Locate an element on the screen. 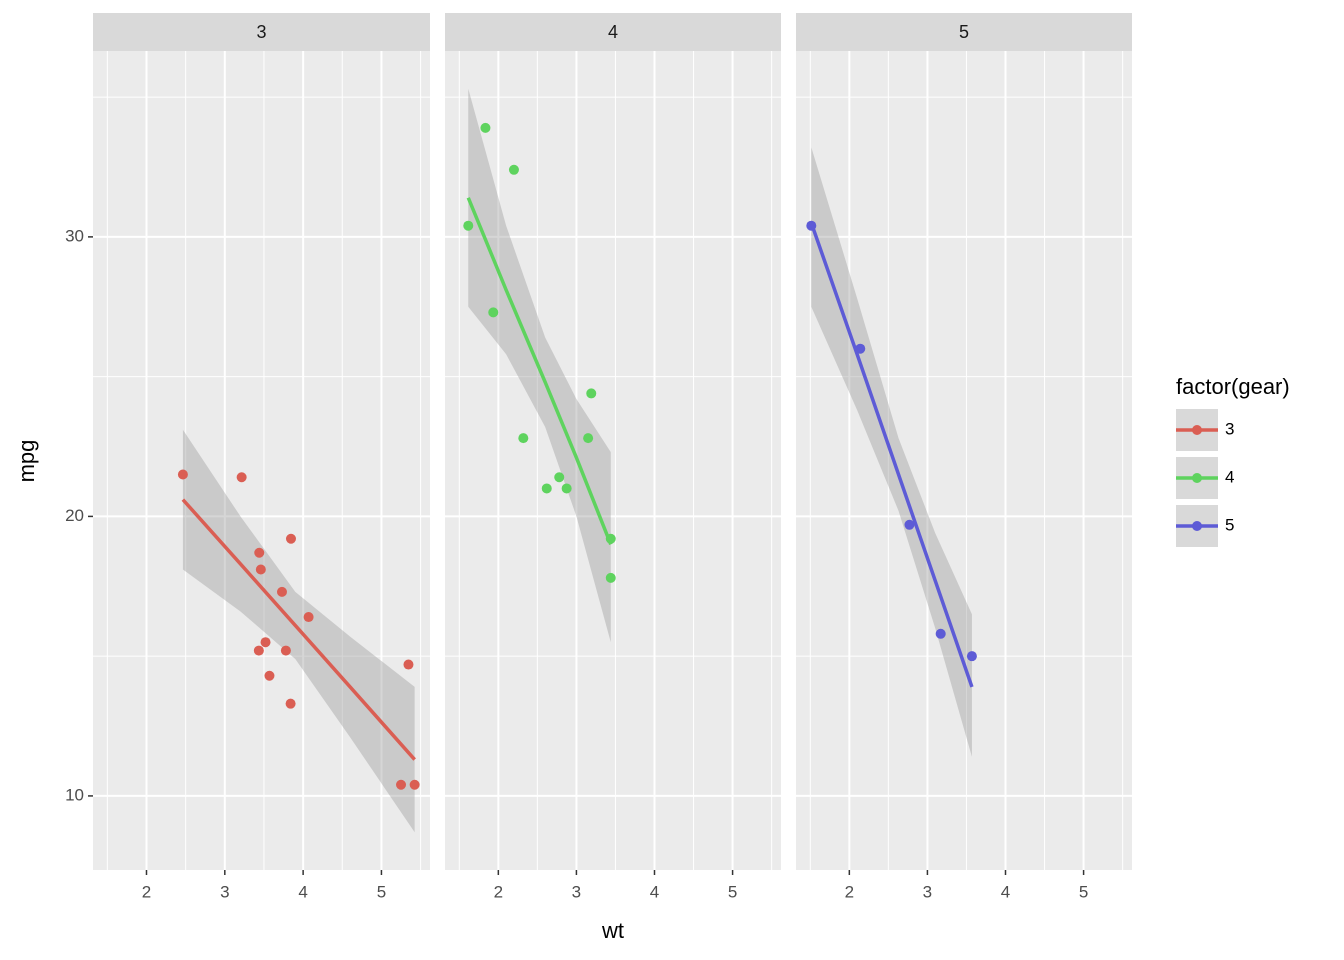  y-tick-label: 30 is located at coordinates (74, 235).